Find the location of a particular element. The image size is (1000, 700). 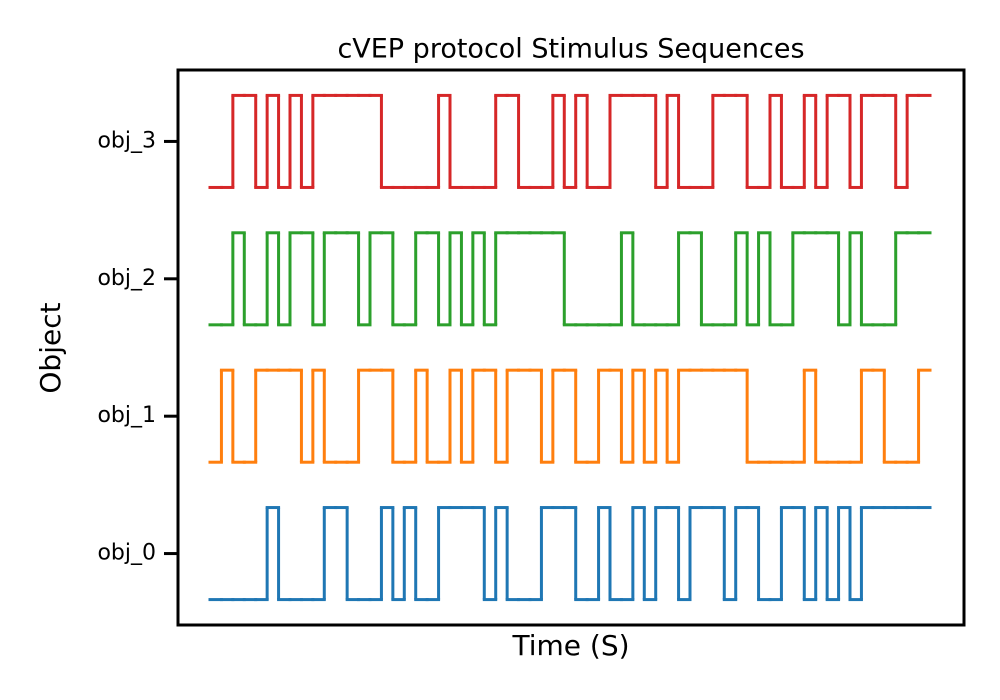

y-tick-label: obj_2 is located at coordinates (126, 278).